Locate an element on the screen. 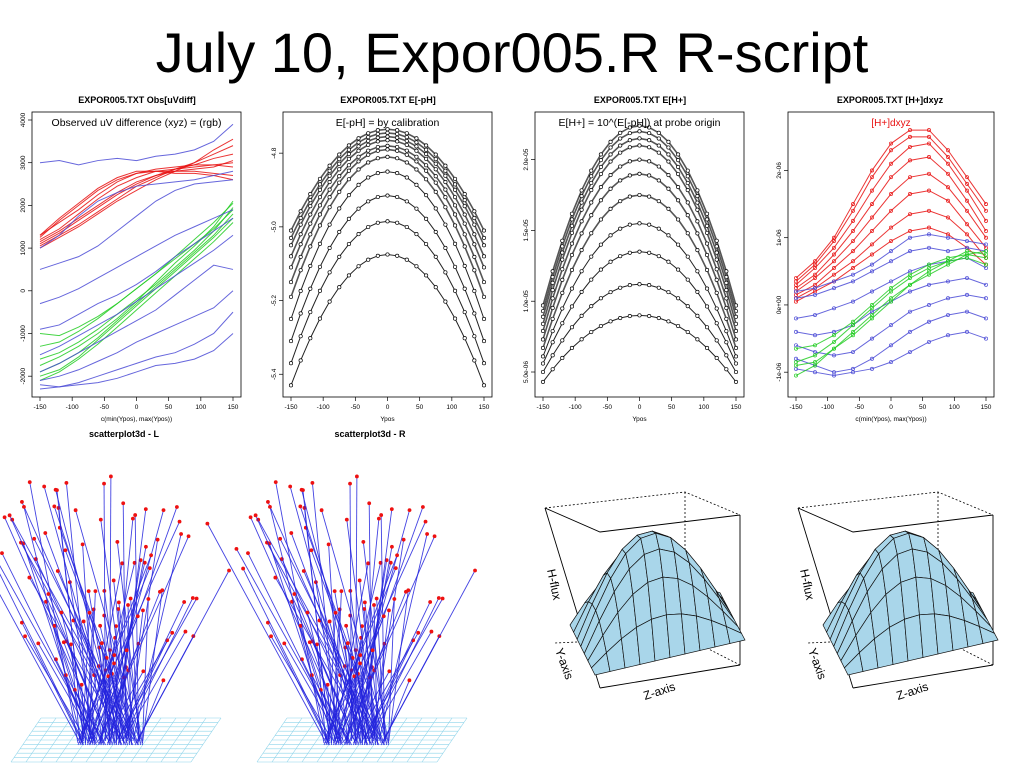  y-tick-label: -1000 is located at coordinates (23, 333).